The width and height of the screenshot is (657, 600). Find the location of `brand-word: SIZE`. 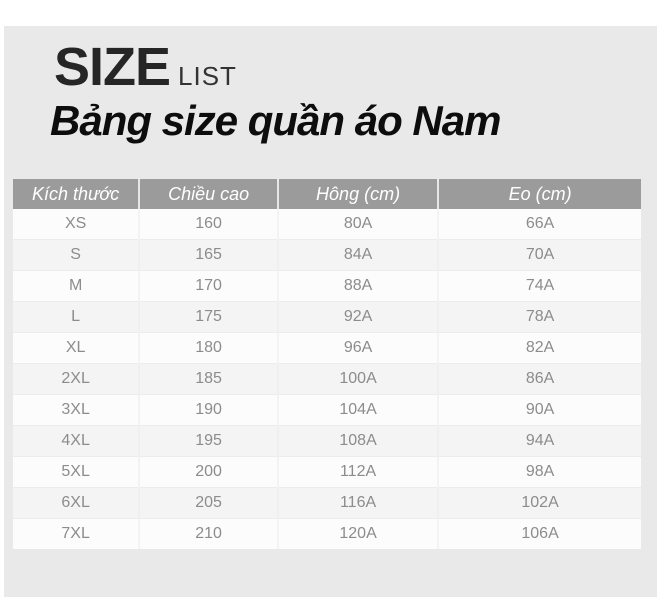

brand-word: SIZE is located at coordinates (112, 67).